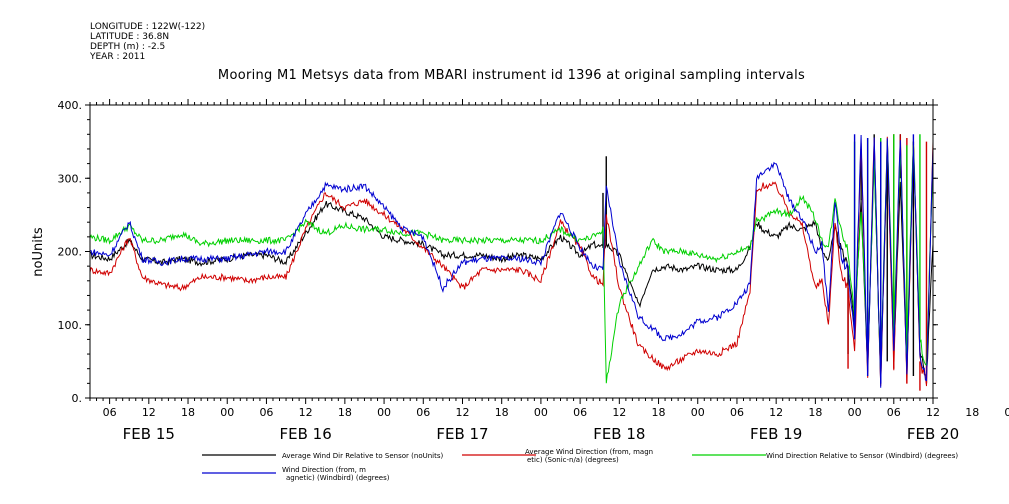  What do you see at coordinates (573, 460) in the screenshot?
I see `legend-label-line: etic) (Sonic-n/a) (degrees)` at bounding box center [573, 460].